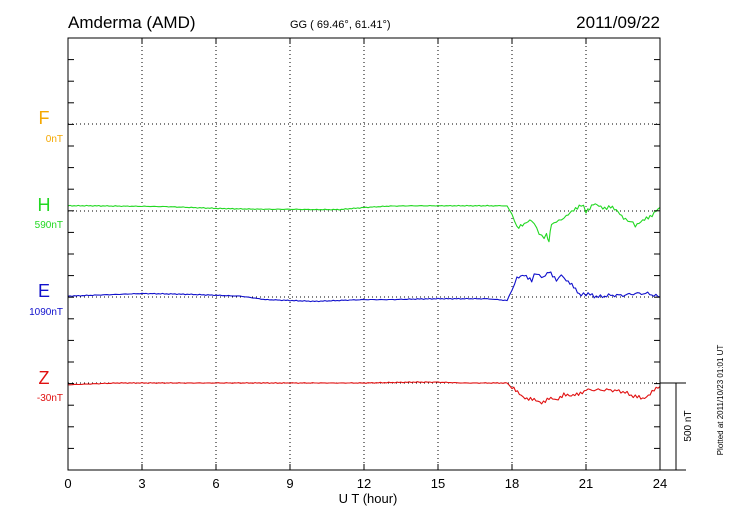 Image resolution: width=730 pixels, height=520 pixels. I want to click on x-tick-labels: 0 3 6 9 12 15 18 21 24, so click(365, 483).